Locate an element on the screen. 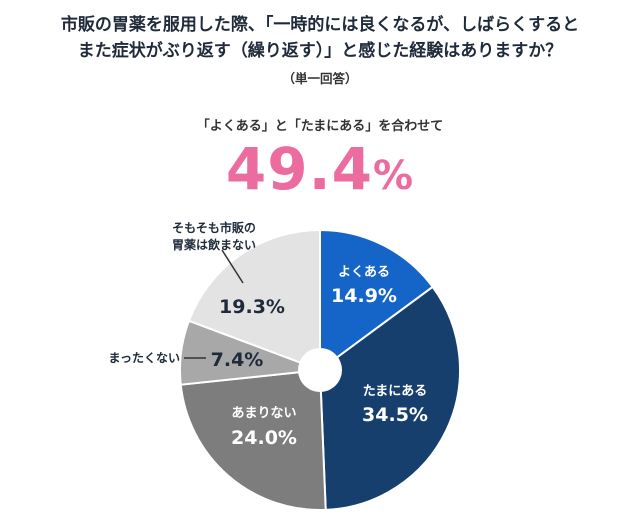 Image resolution: width=640 pixels, height=532 pixels. slice-rarely is located at coordinates (253, 439).